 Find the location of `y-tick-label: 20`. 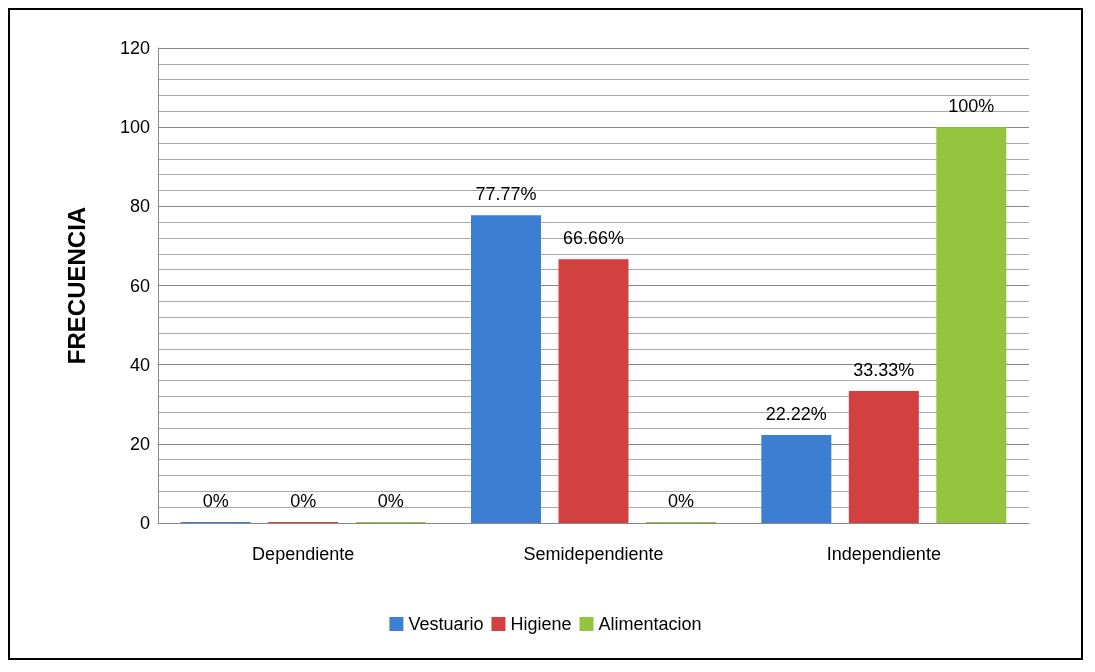

y-tick-label: 20 is located at coordinates (139, 443).